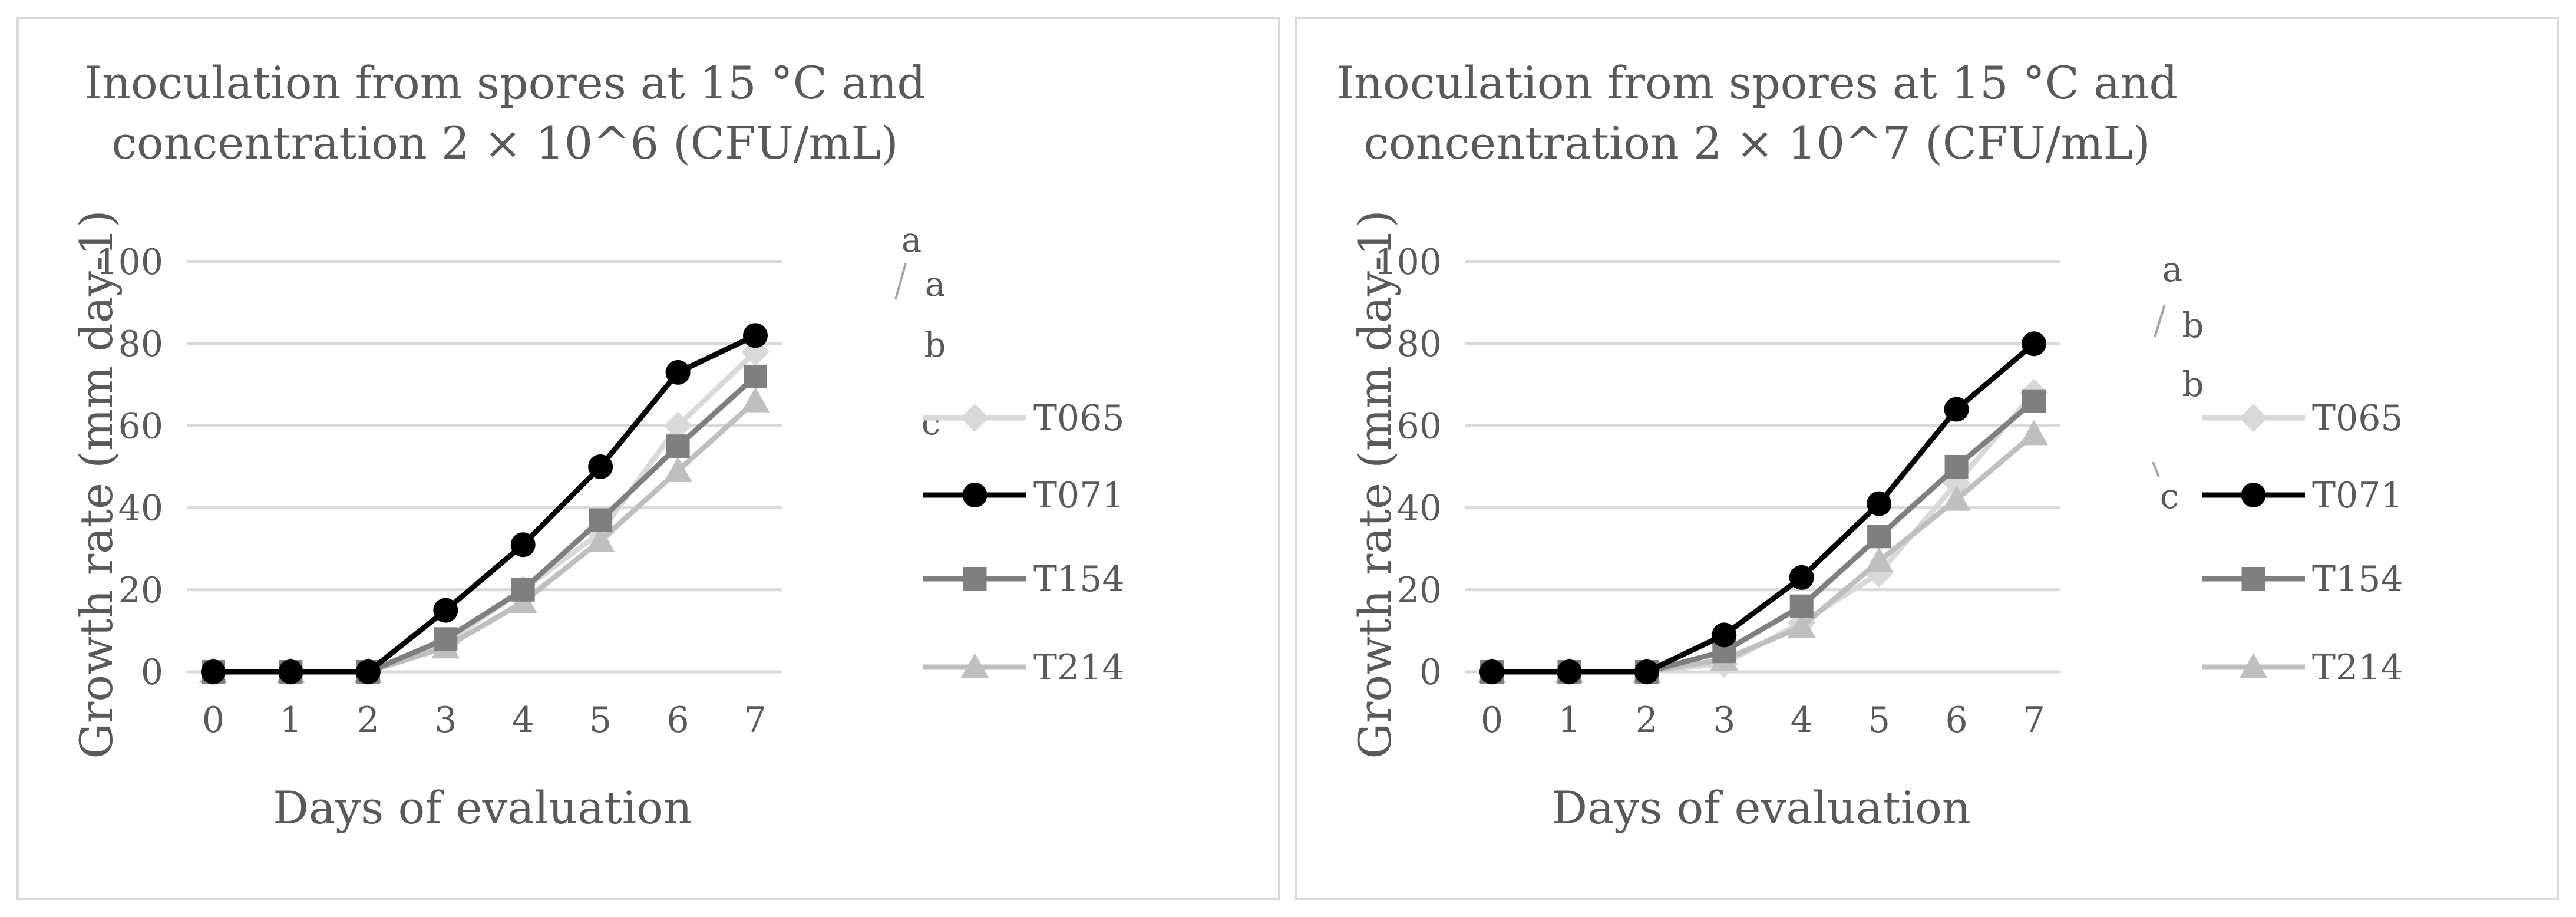 The image size is (2576, 917). I want to click on y-axis-label: Growth rate (mm day-1), so click(96, 484).